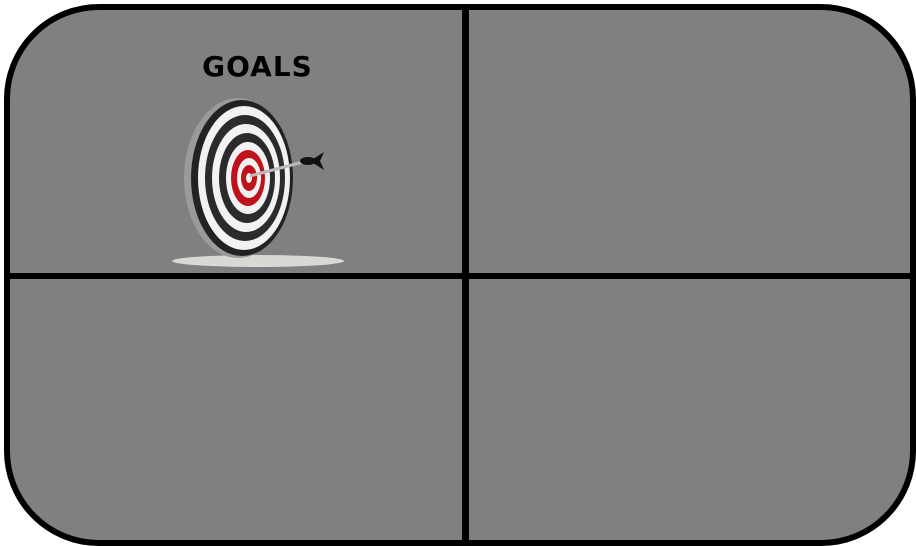 The width and height of the screenshot is (916, 546). I want to click on quadrant-title: GOALS, so click(257, 66).